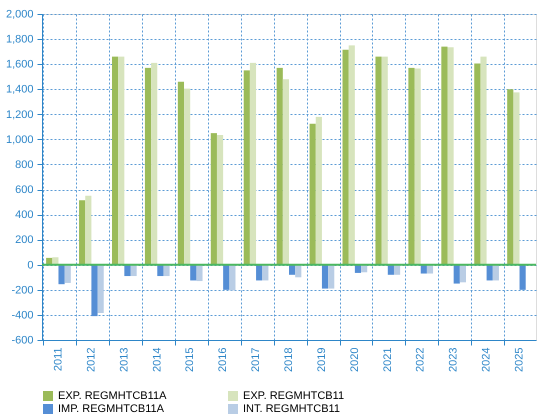  What do you see at coordinates (289, 360) in the screenshot?
I see `x-tick-label: 2018` at bounding box center [289, 360].